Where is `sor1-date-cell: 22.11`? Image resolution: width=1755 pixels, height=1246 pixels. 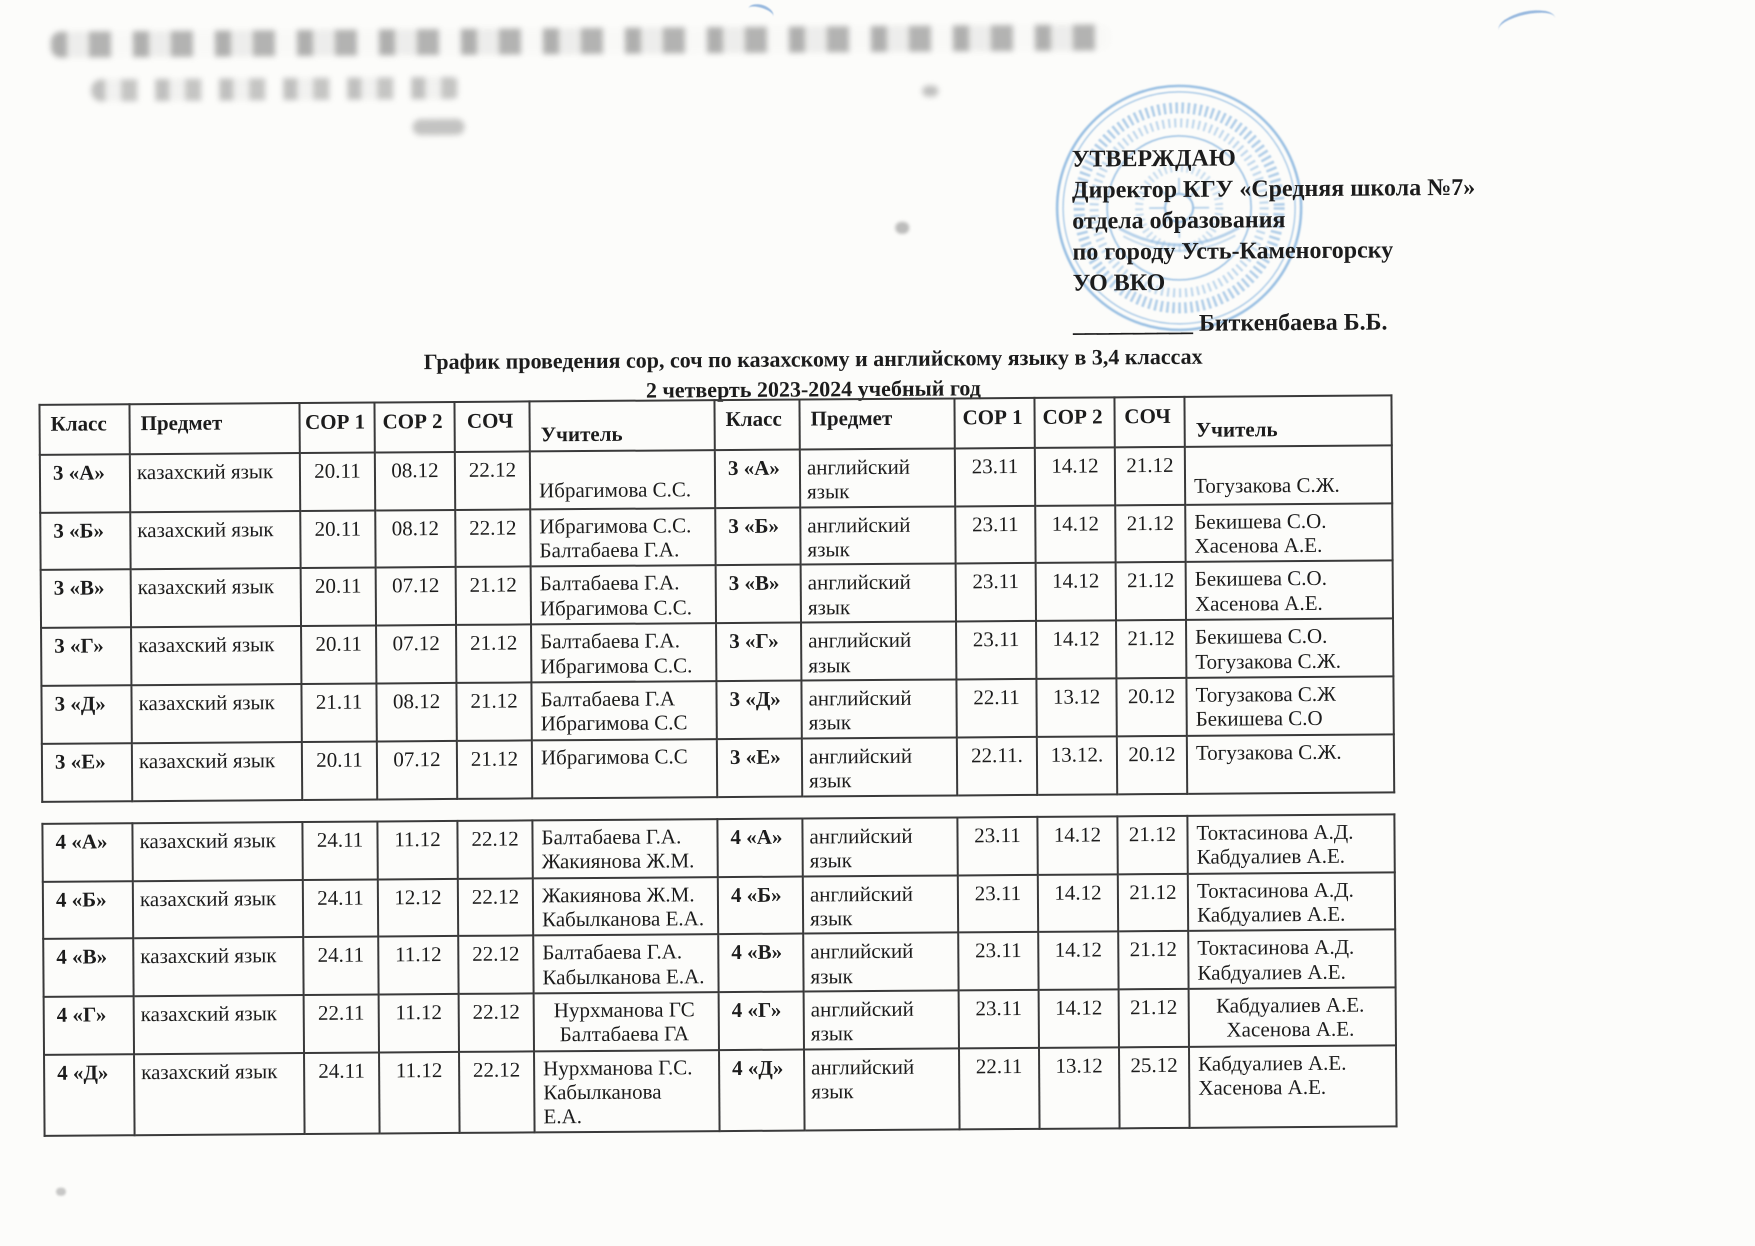
sor1-date-cell: 22.11 is located at coordinates (996, 708).